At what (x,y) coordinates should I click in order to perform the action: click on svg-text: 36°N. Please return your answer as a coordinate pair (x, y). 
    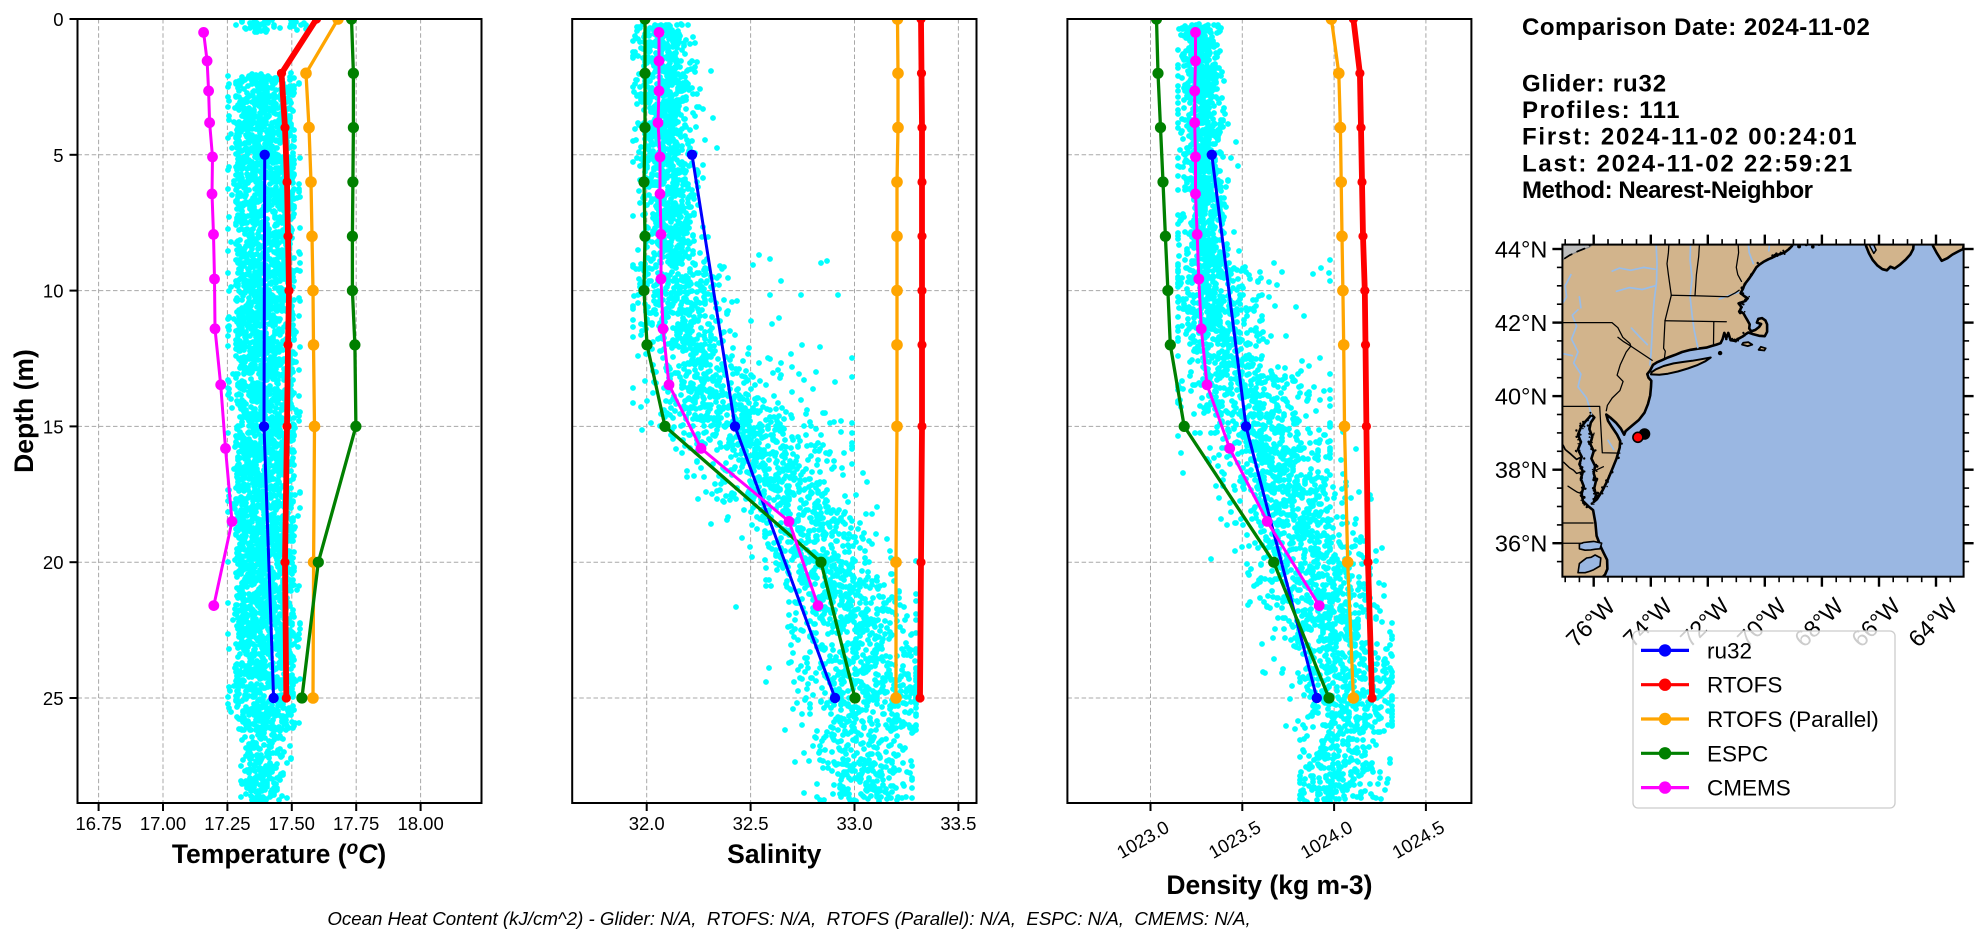
    Looking at the image, I should click on (1521, 544).